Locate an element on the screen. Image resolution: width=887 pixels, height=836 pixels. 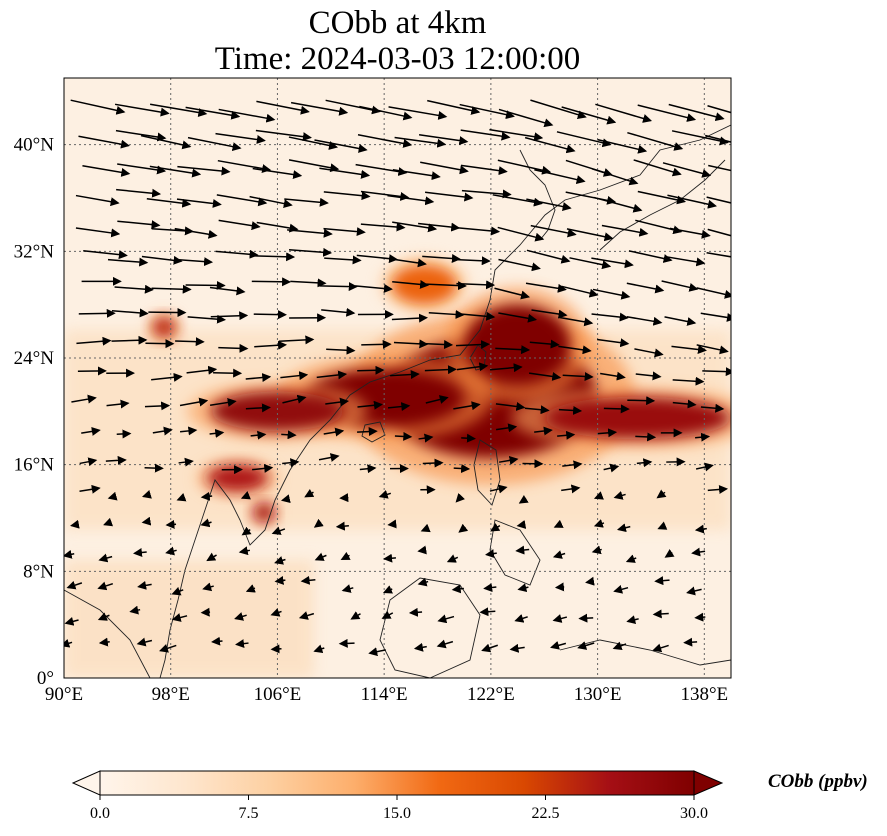
latitude-tick-labels: 0° 8°N 16°N 24°N 32°N 40°N is located at coordinates (34, 412).